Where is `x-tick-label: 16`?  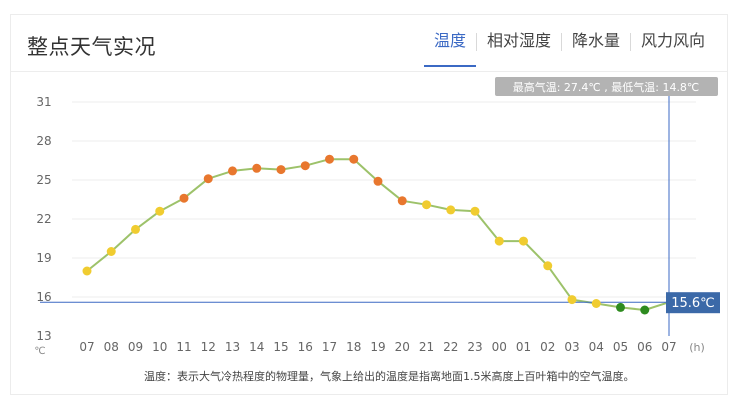
x-tick-label: 16 is located at coordinates (305, 347).